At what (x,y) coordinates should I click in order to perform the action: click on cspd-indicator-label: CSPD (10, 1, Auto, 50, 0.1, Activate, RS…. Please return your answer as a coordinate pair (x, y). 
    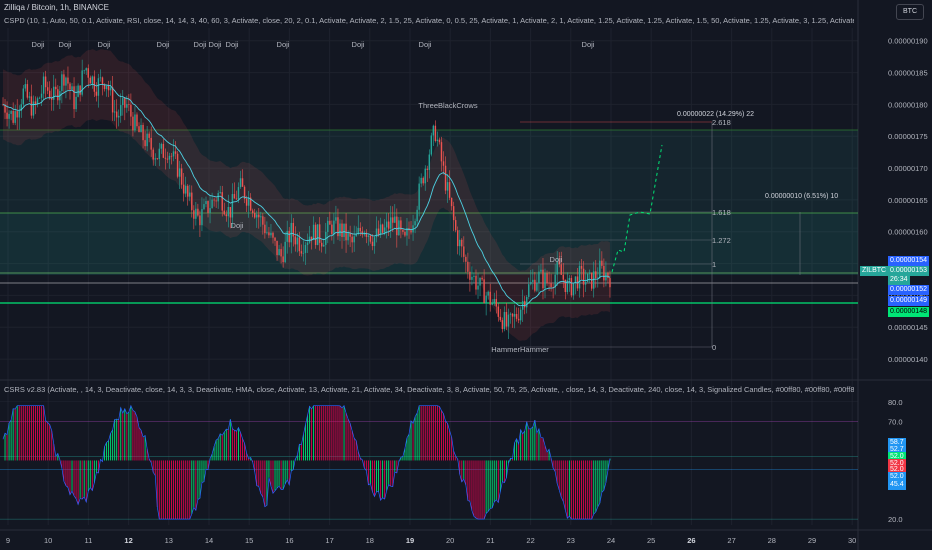
    Looking at the image, I should click on (429, 20).